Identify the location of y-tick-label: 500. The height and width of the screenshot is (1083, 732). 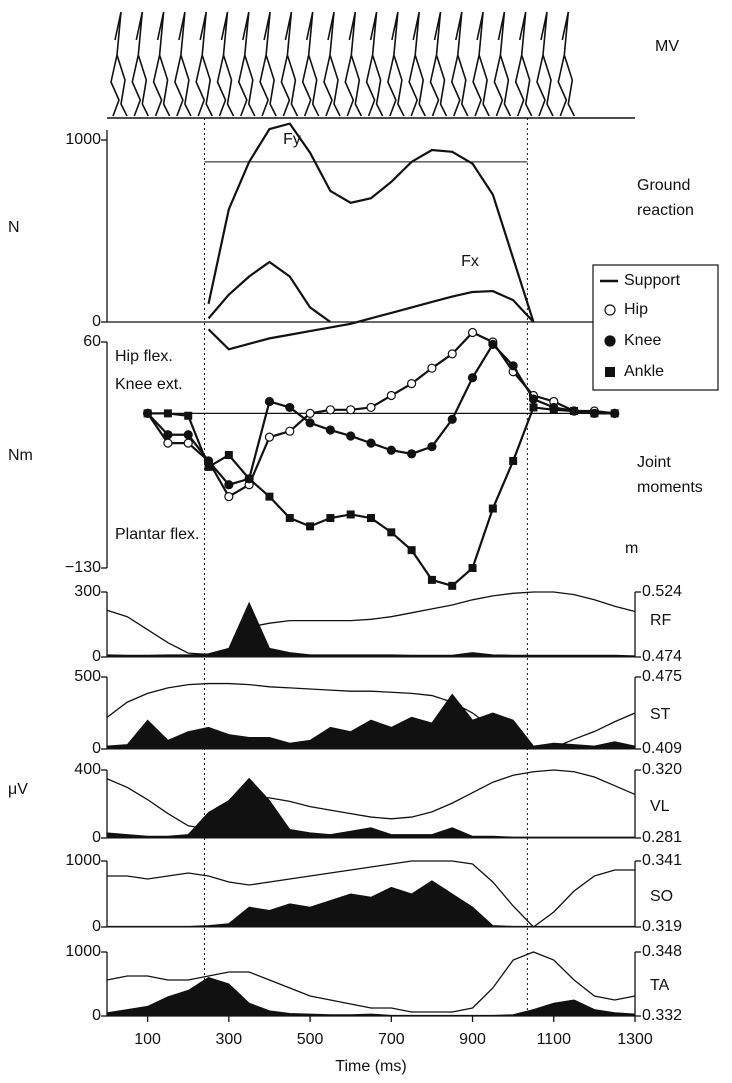
(87, 676).